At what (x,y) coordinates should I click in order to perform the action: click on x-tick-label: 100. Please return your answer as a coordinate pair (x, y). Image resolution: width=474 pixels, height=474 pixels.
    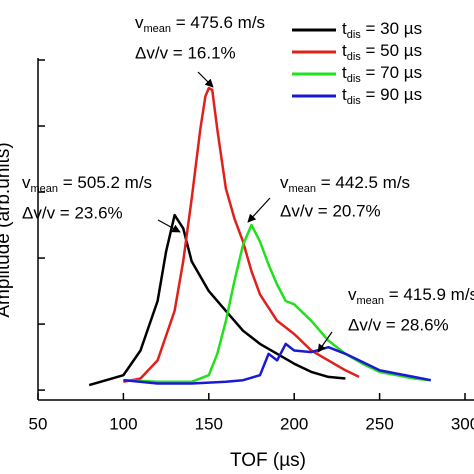
    Looking at the image, I should click on (123, 423).